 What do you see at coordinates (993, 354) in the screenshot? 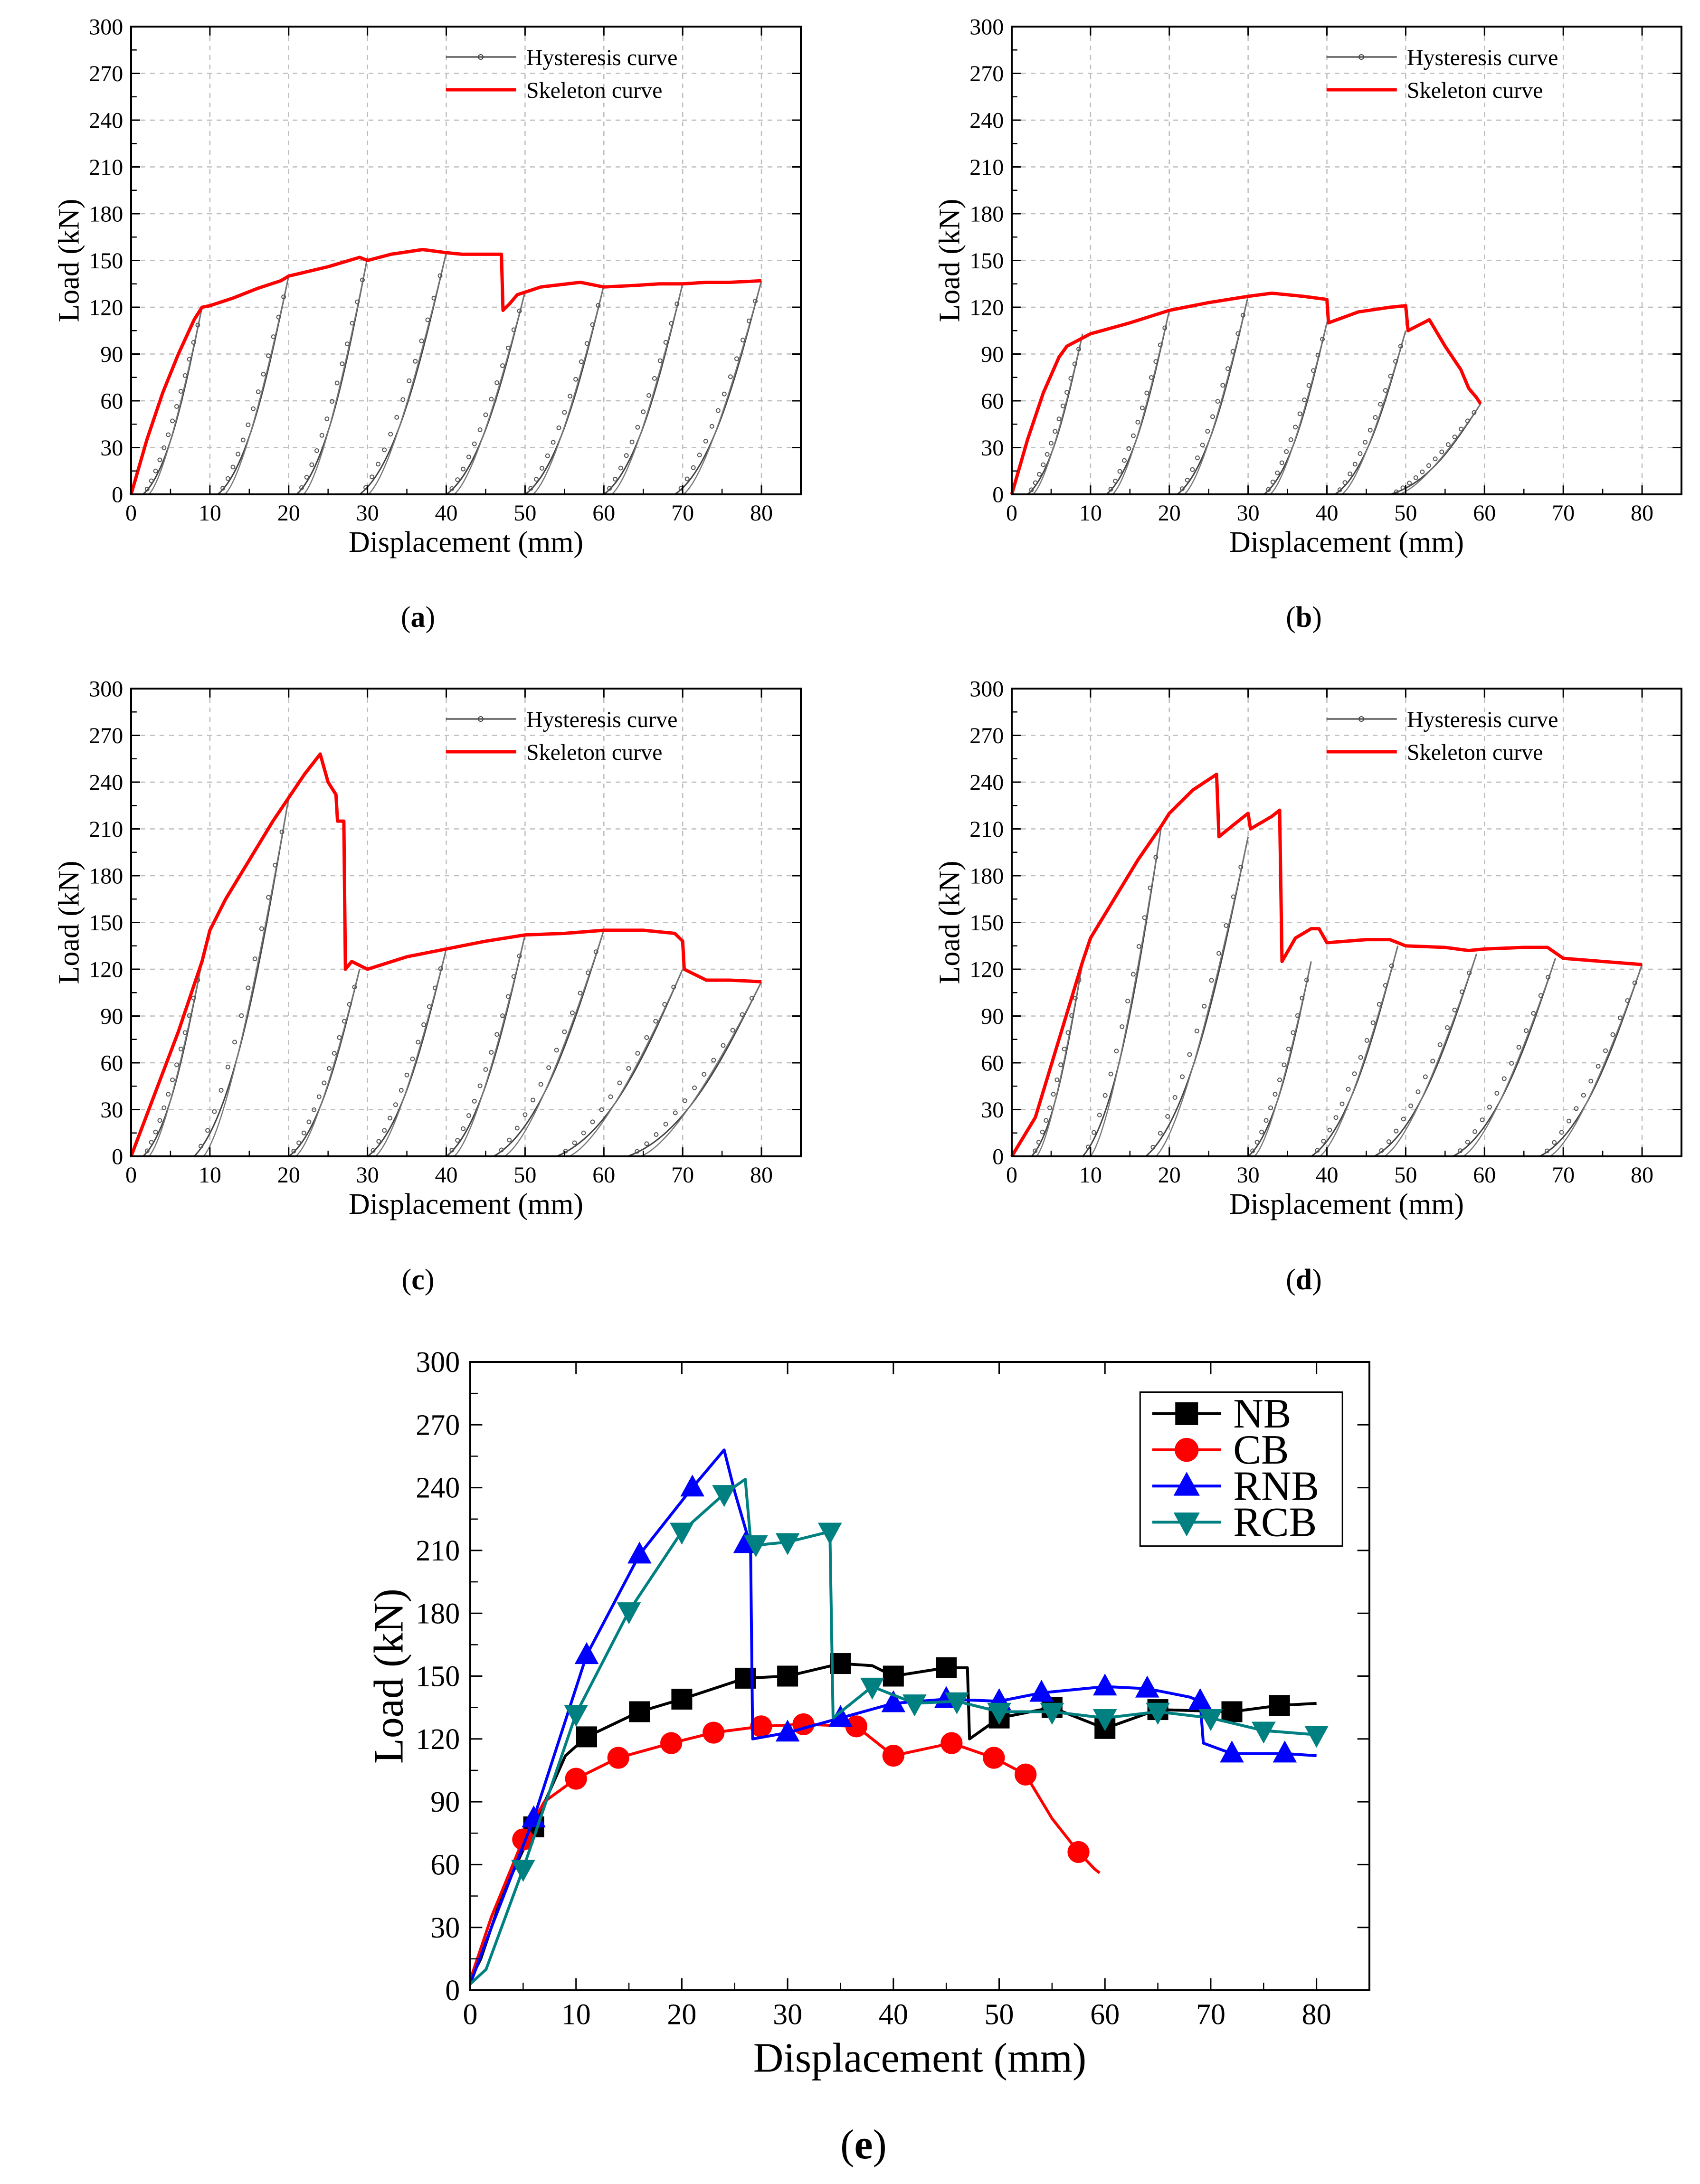
I see `y-tick-label: 90` at bounding box center [993, 354].